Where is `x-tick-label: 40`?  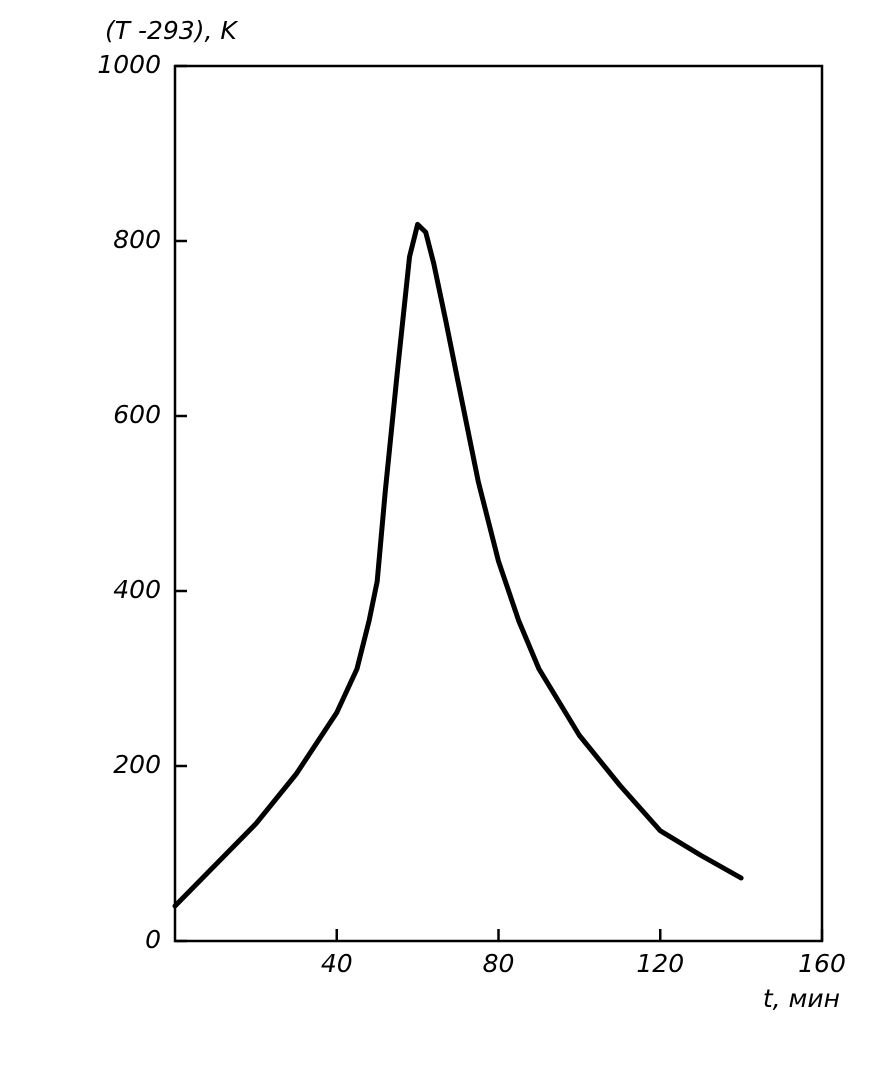 x-tick-label: 40 is located at coordinates (337, 963).